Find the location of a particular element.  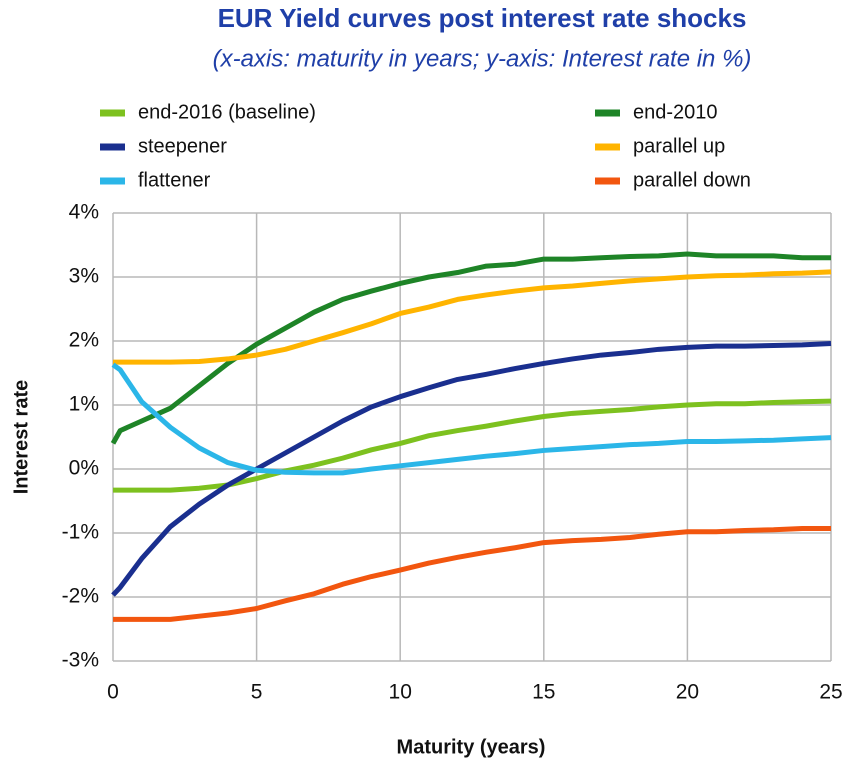

y-tick-label: 0% is located at coordinates (84, 468).